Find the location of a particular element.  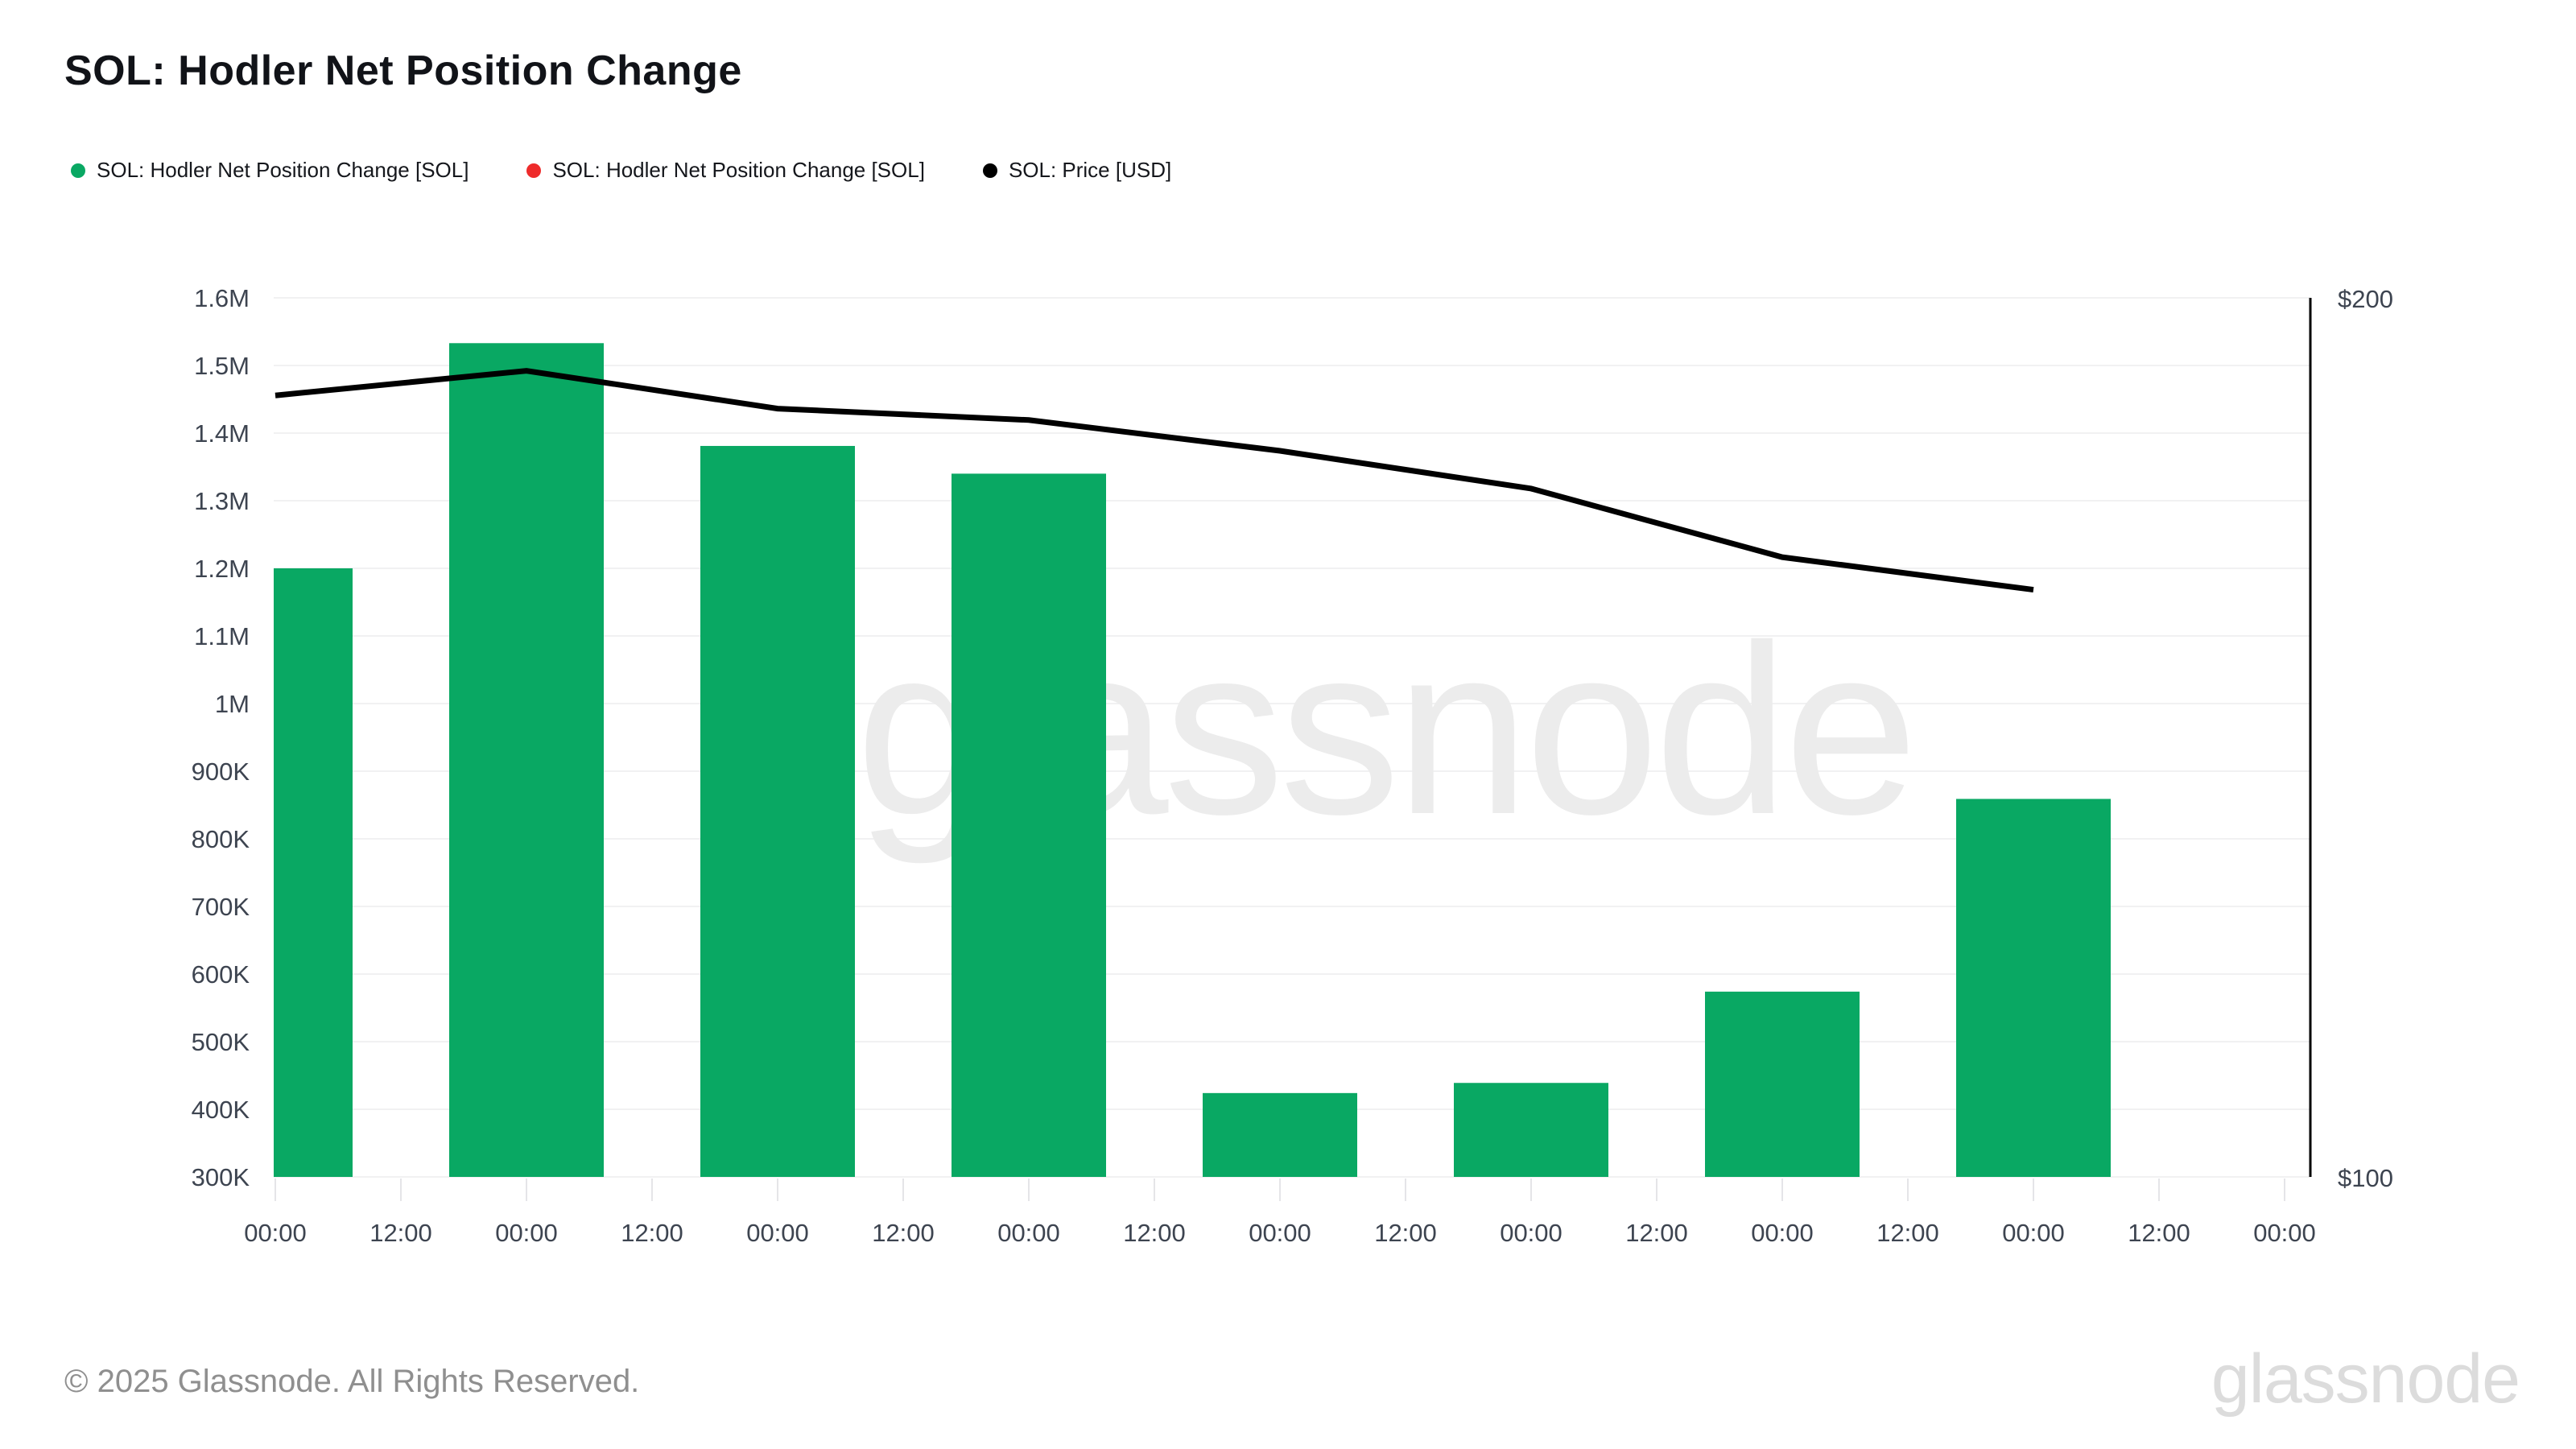

legend-item-hodler-net-position-red: SOL: Hodler Net Position Change [SOL] is located at coordinates (725, 170).